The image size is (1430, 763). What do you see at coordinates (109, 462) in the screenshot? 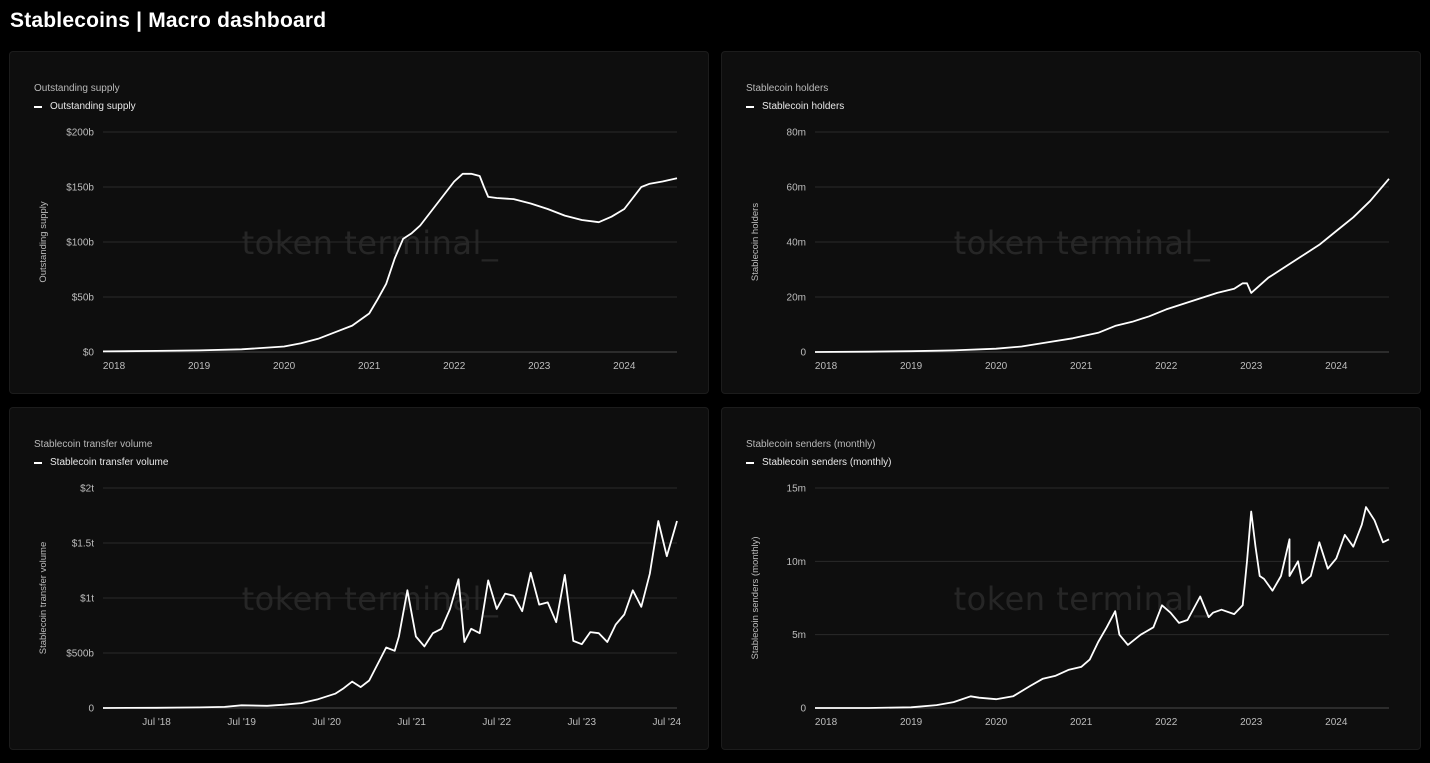
I see `legend-label: Stablecoin transfer volume` at bounding box center [109, 462].